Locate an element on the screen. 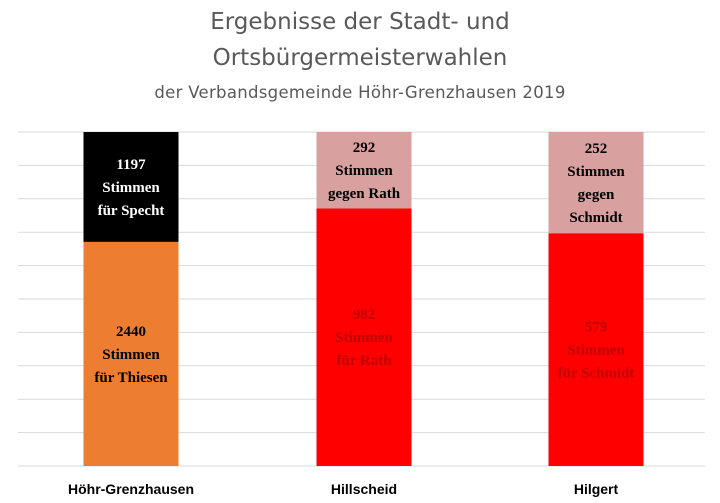 The width and height of the screenshot is (720, 503). bar-data-label: 252 Stimmen gegen Schmidt is located at coordinates (596, 183).